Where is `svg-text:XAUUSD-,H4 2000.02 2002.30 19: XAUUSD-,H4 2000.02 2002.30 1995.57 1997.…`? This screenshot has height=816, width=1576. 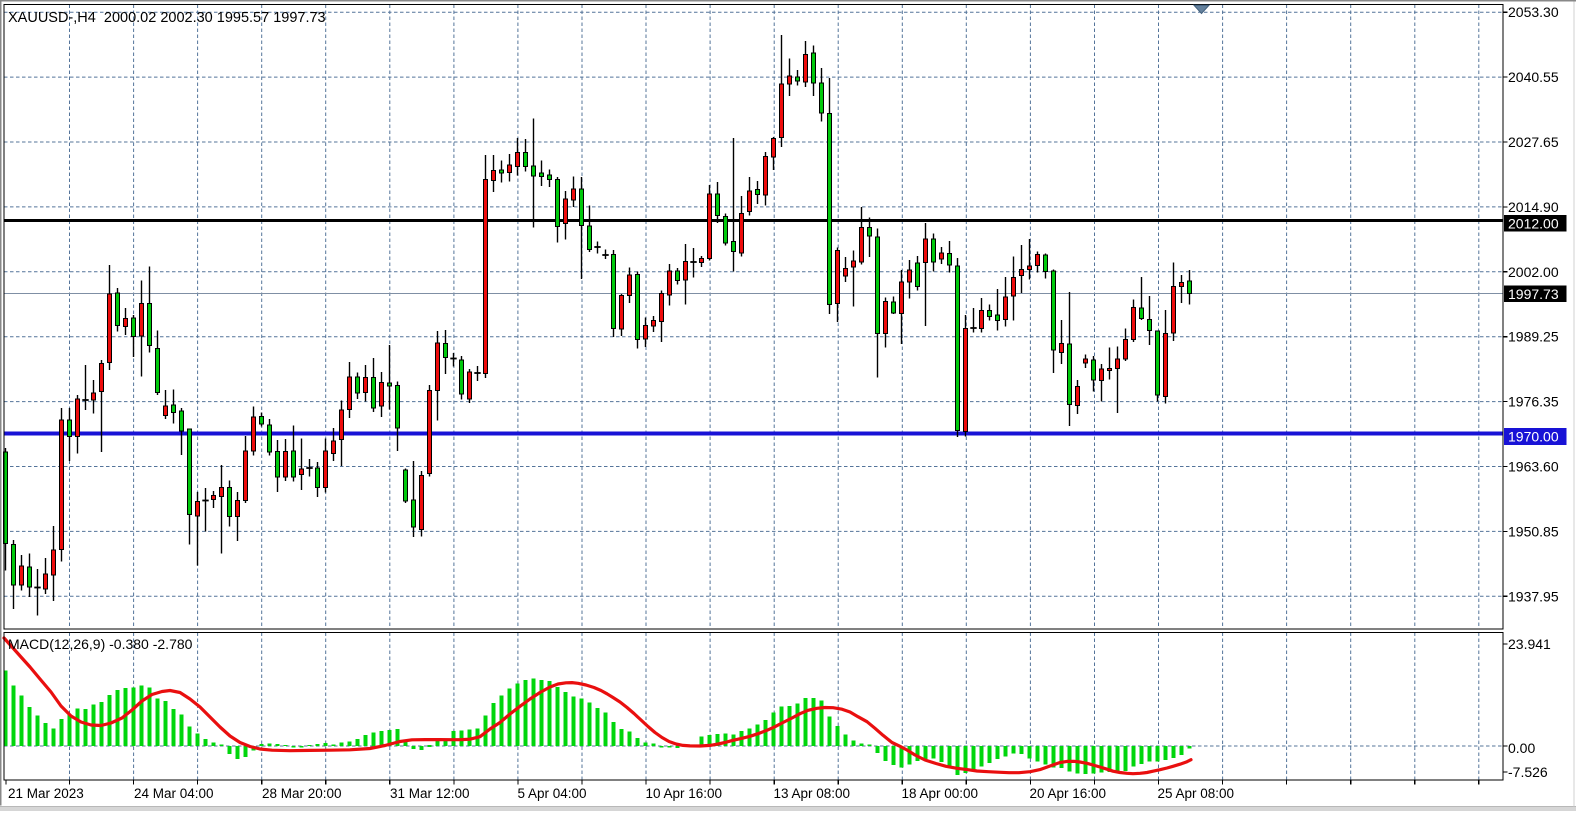 svg-text:XAUUSD-,H4 2000.02 2002.30 19: XAUUSD-,H4 2000.02 2002.30 1995.57 1997.… is located at coordinates (167, 18).